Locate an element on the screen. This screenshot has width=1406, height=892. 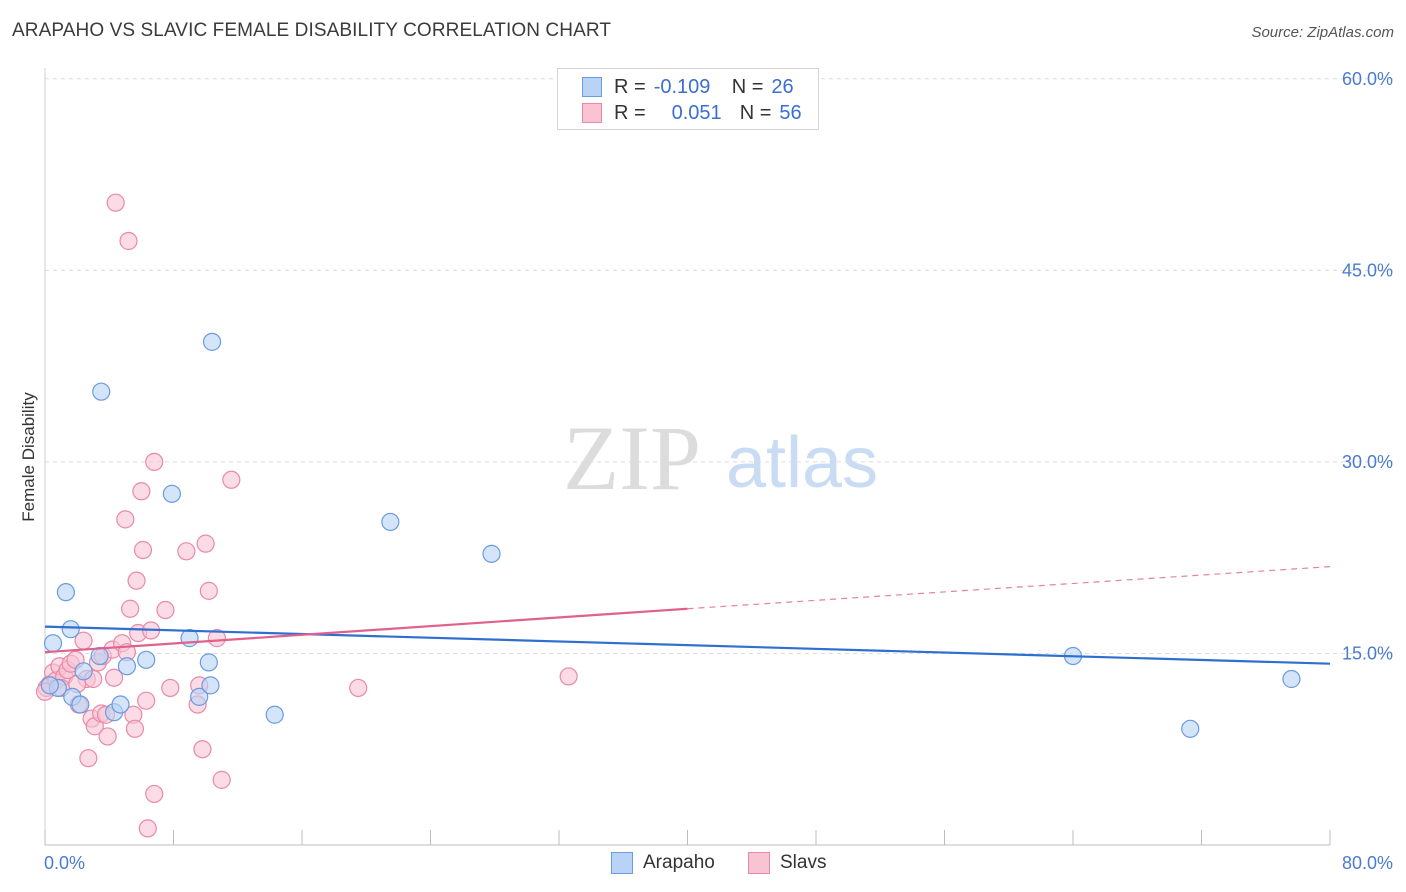
legend-item-slavs: Slavs is located at coordinates (787, 863).